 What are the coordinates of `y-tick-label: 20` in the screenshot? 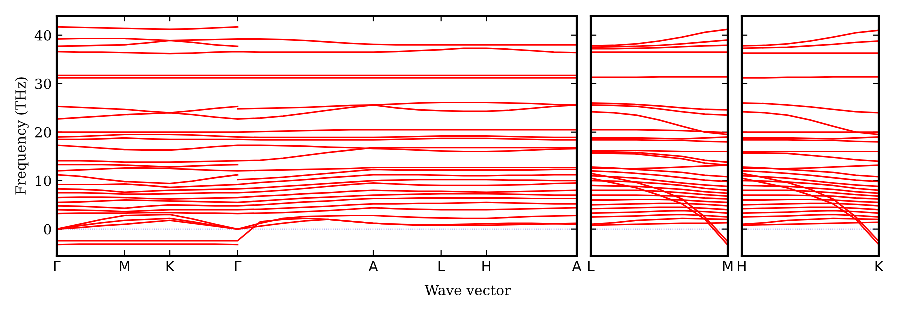 It's located at (43, 132).